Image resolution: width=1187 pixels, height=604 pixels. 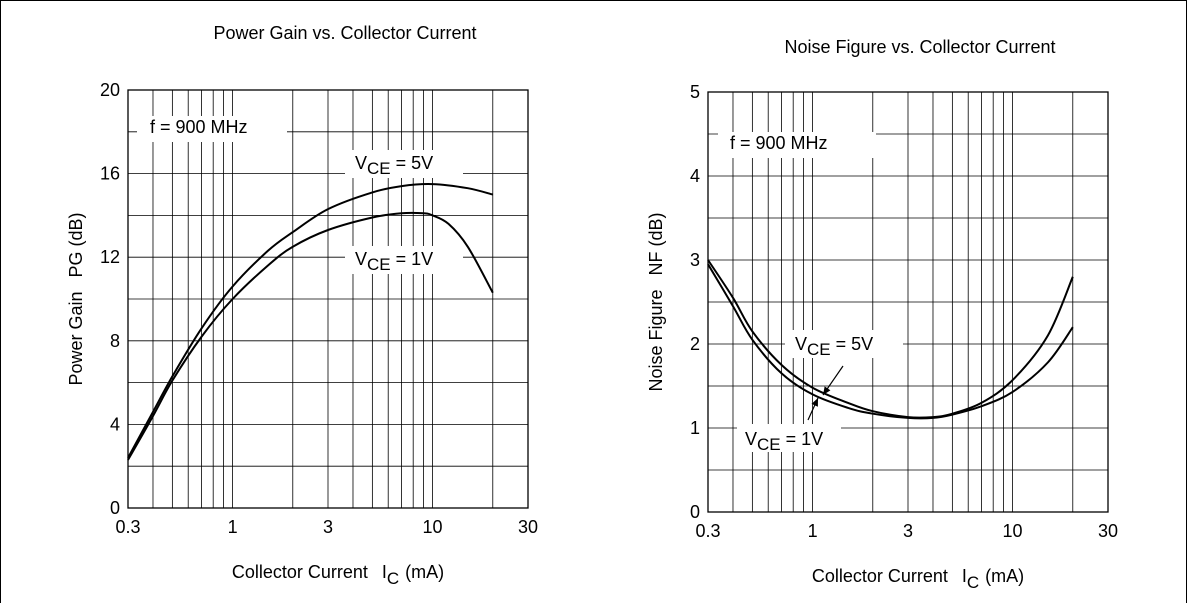 I want to click on chart-title: Noise Figure vs. Collector Current, so click(x=919, y=47).